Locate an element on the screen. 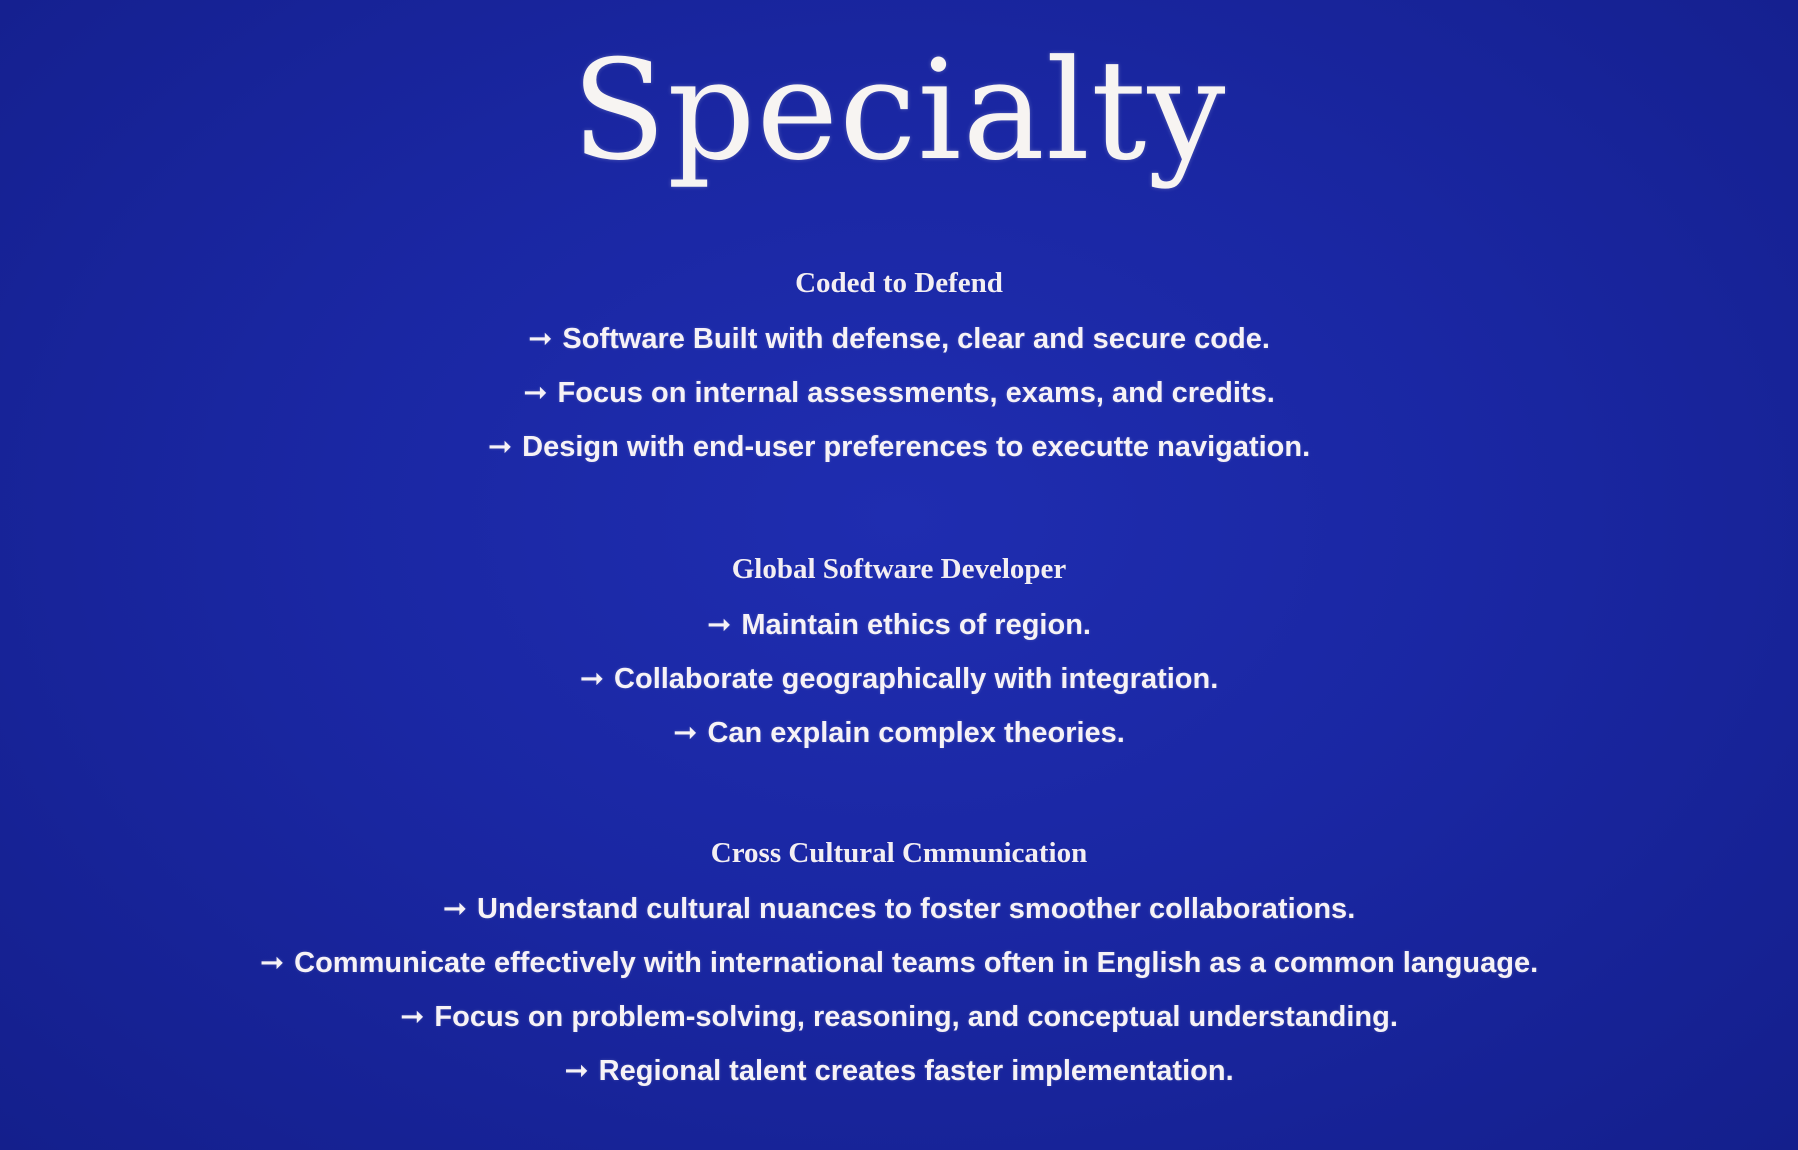 This screenshot has height=1150, width=1798. bullet-text: Maintain ethics of region. is located at coordinates (916, 625).